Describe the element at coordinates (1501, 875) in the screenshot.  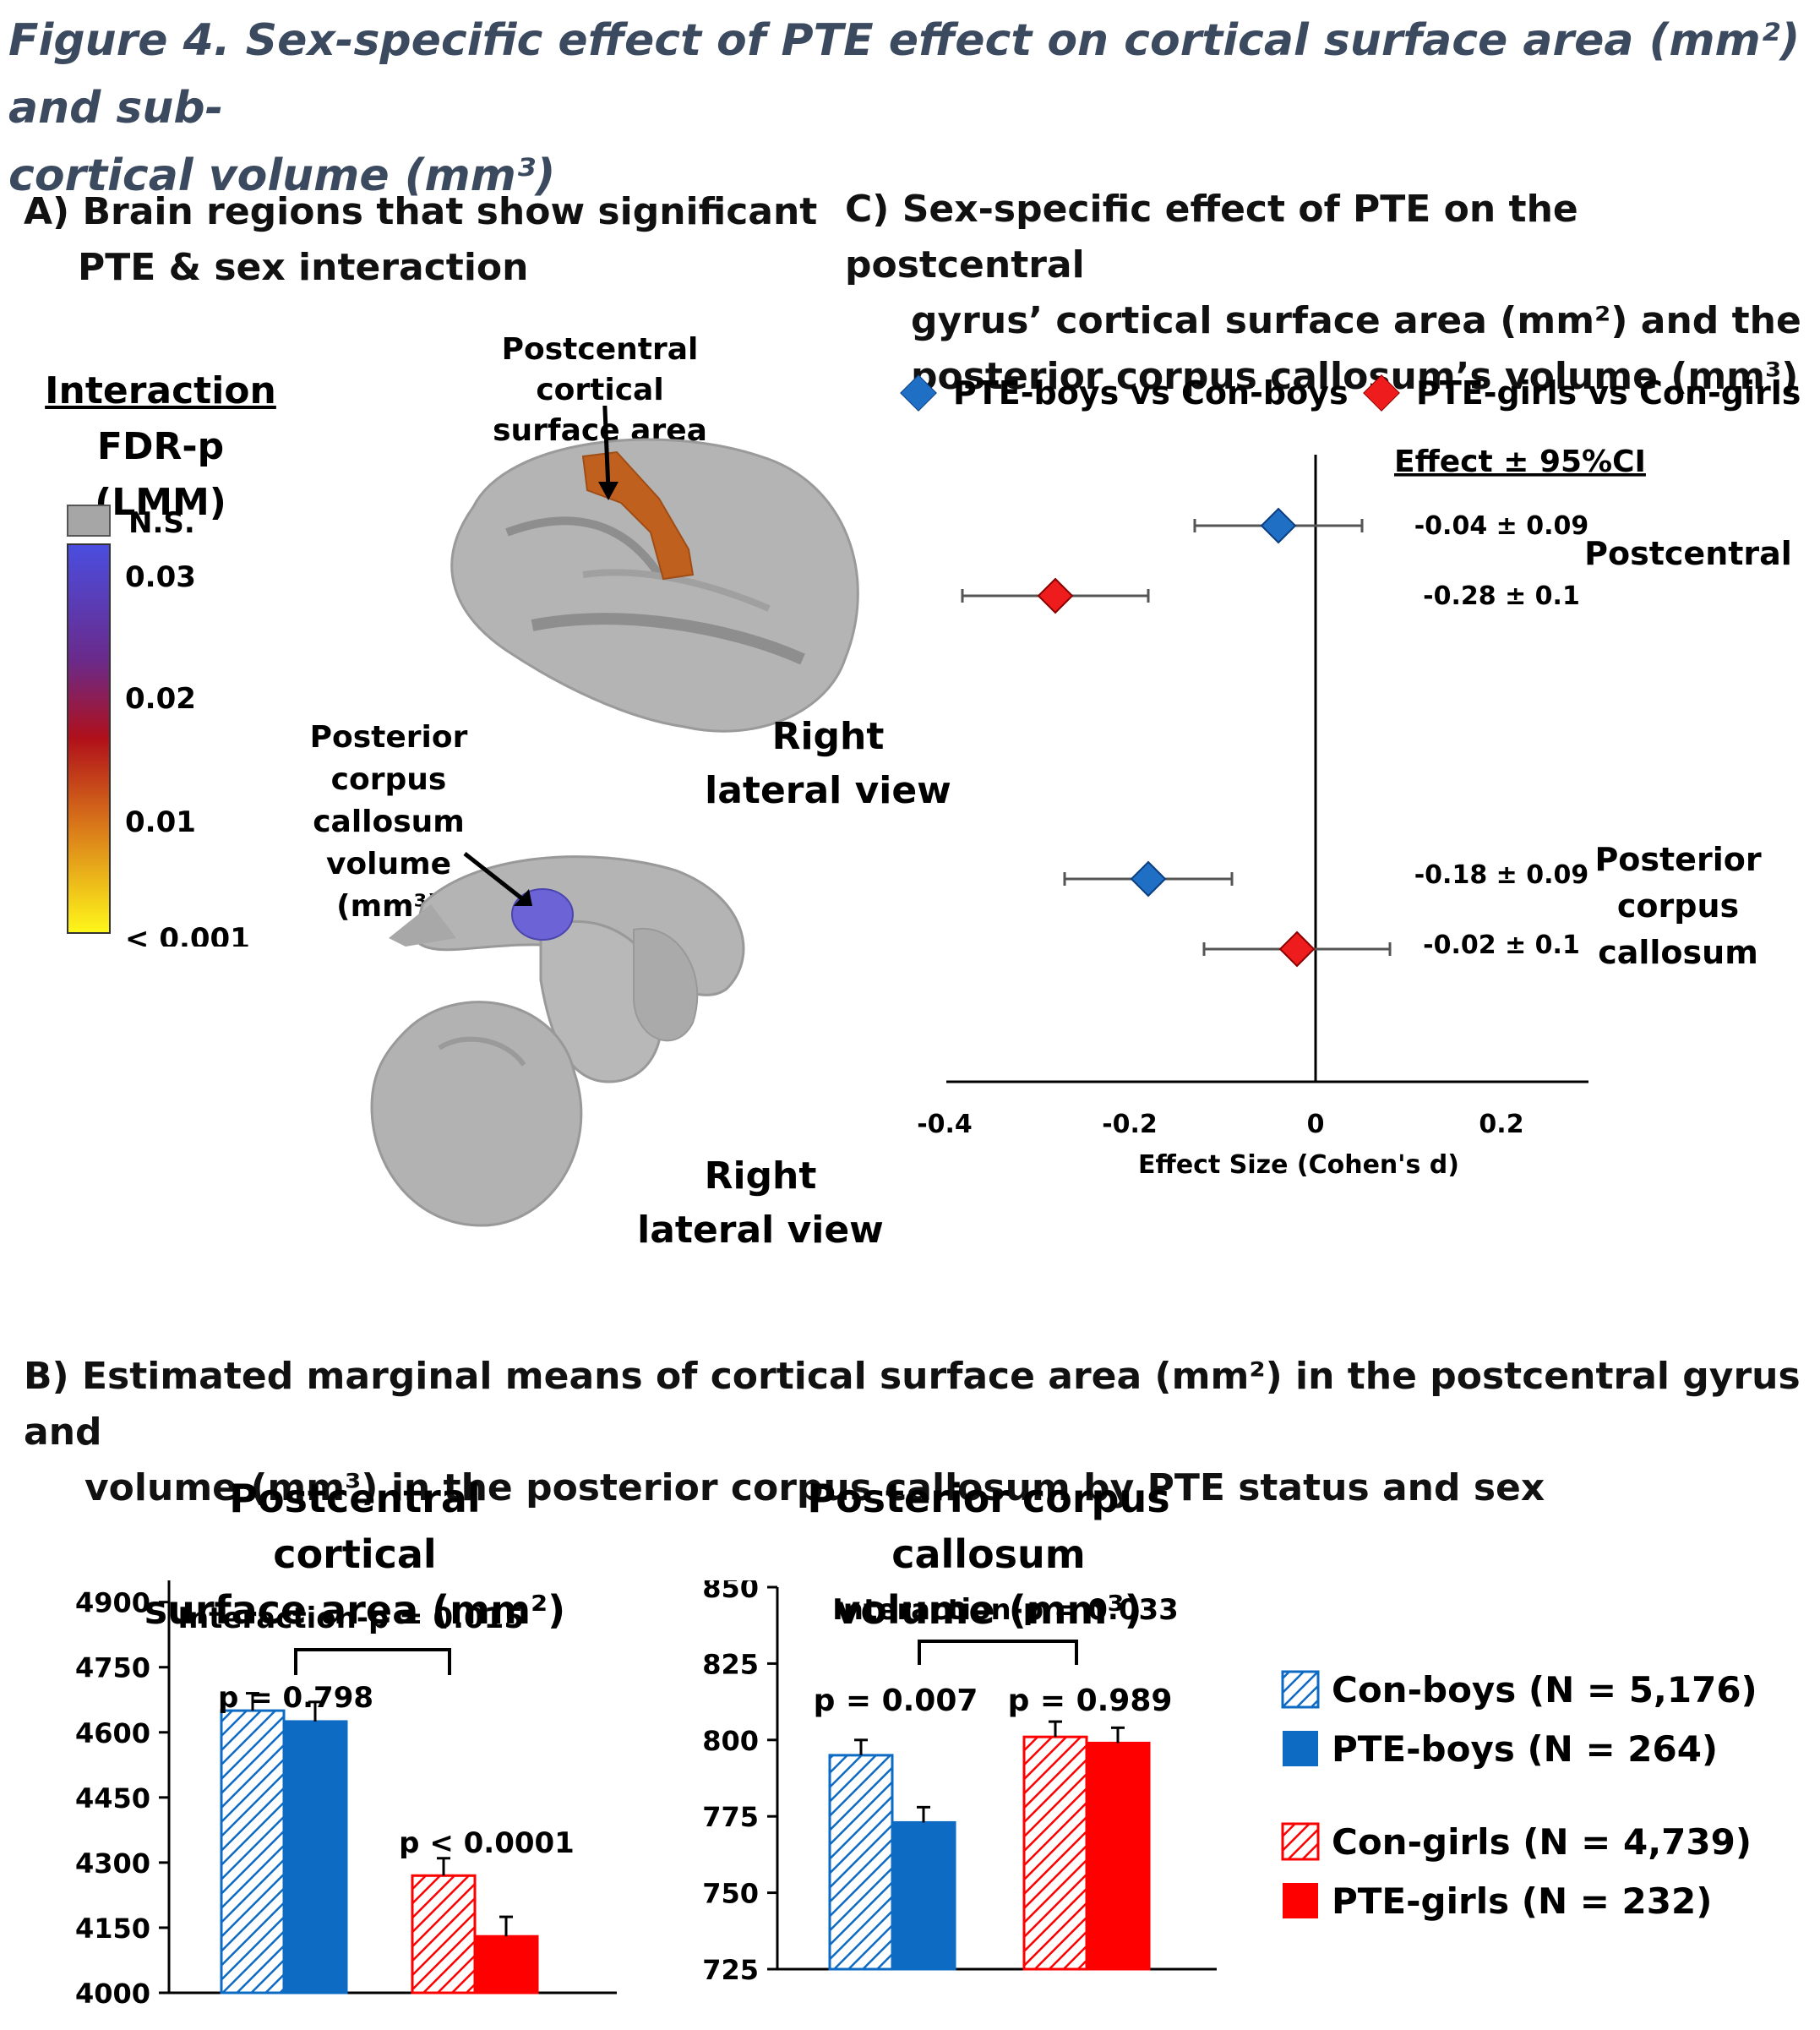
I see `effect-label: -0.18 ± 0.09` at that location.